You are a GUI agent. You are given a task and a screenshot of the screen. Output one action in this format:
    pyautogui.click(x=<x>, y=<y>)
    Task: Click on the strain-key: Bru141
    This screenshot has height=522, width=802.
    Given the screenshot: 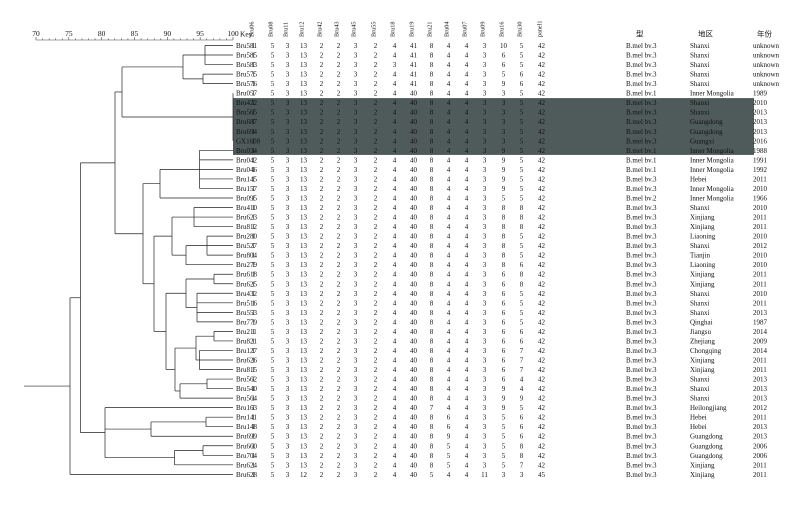 What is the action you would take?
    pyautogui.click(x=247, y=418)
    